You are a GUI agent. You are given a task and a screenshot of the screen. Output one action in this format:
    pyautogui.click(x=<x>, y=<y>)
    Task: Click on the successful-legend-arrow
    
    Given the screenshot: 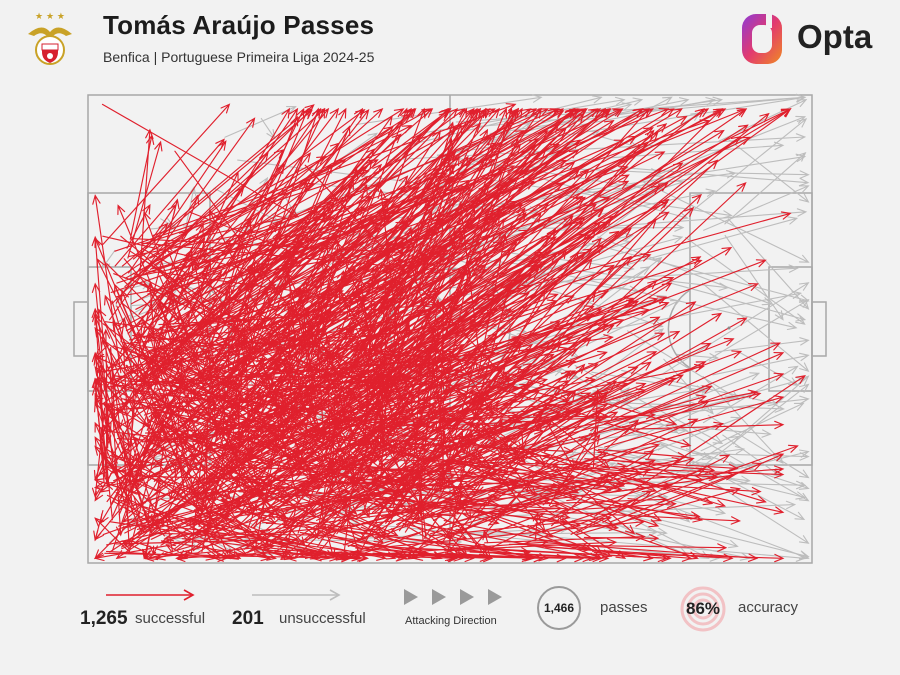 What is the action you would take?
    pyautogui.click(x=150, y=595)
    